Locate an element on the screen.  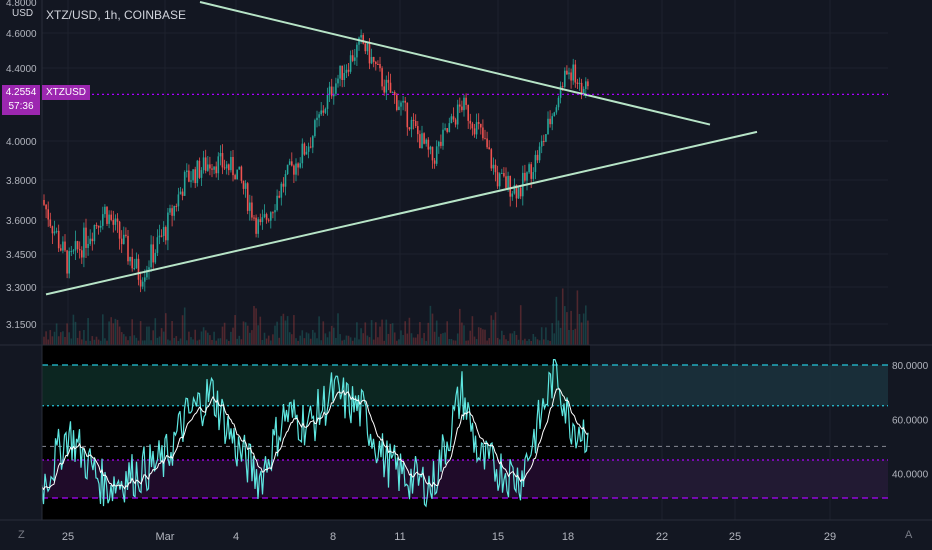
timezone-icon: Z is located at coordinates (21, 535).